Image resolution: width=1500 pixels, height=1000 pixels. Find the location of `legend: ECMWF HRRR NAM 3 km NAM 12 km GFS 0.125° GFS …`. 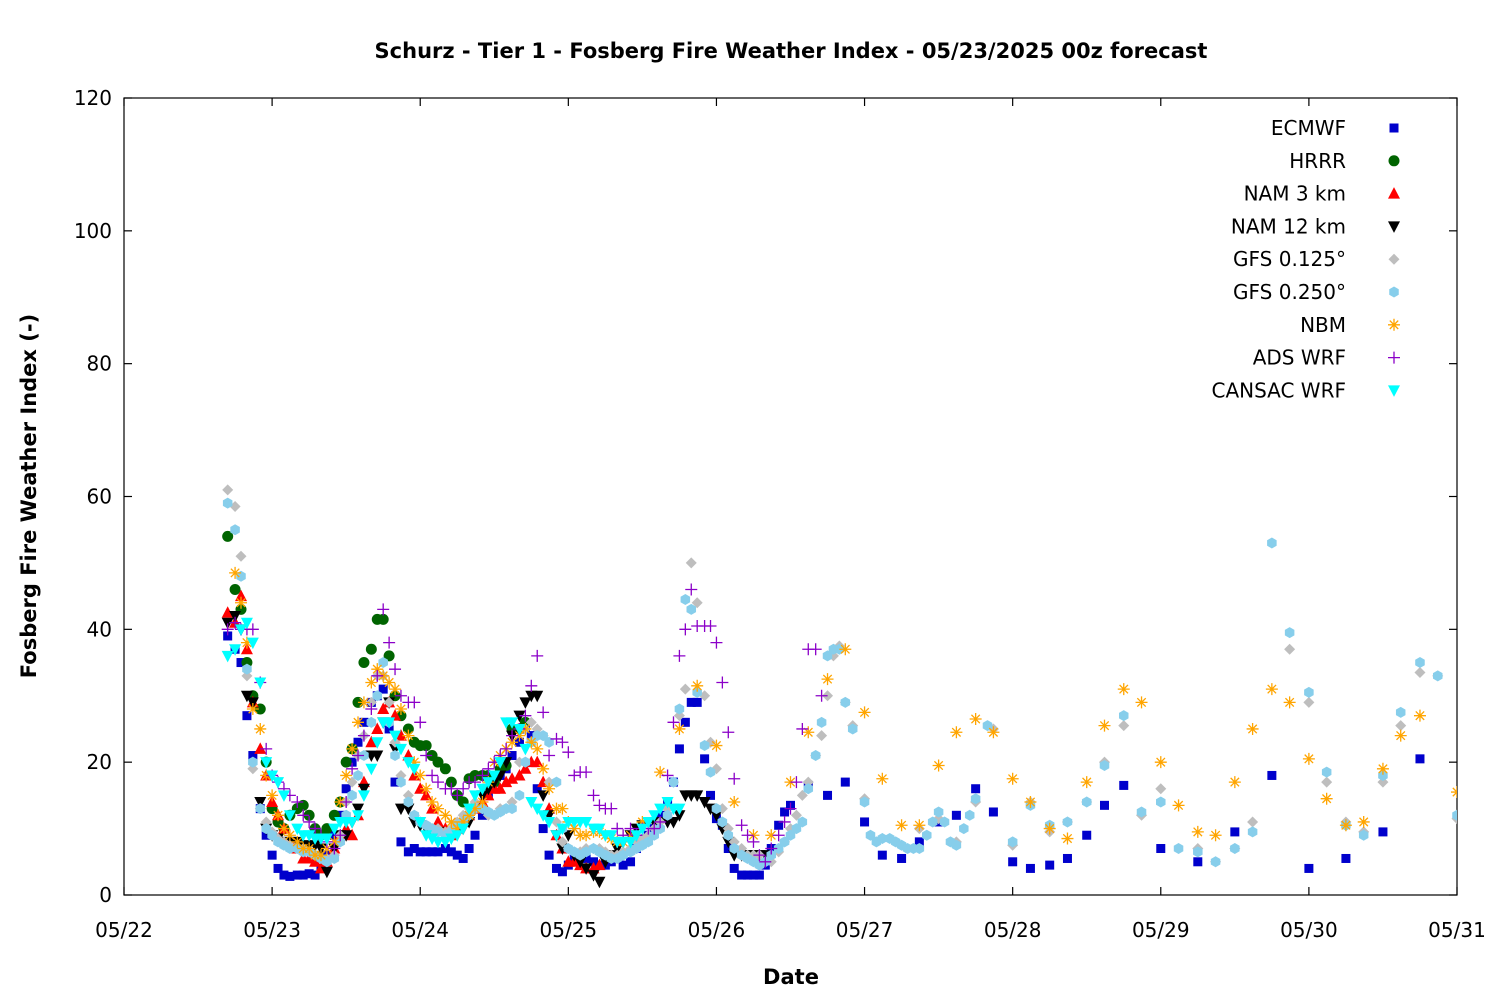

legend: ECMWF HRRR NAM 3 km NAM 12 km GFS 0.125° GFS … is located at coordinates (1305, 259).